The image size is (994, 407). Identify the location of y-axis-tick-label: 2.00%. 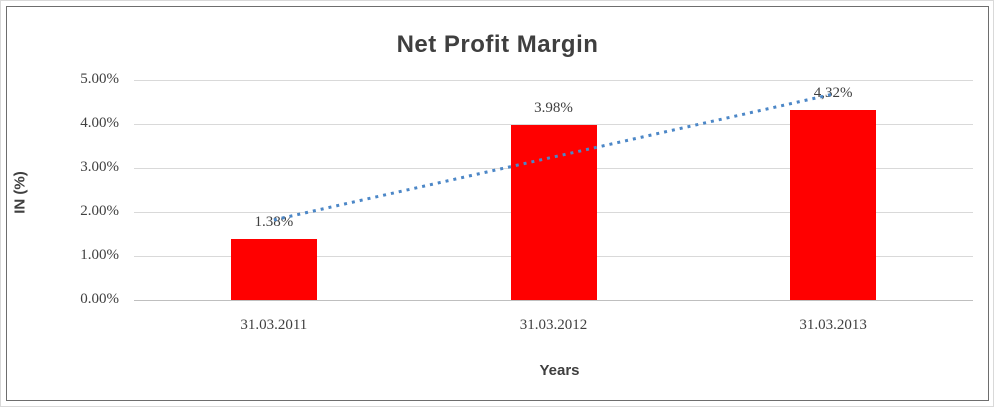
(99, 211).